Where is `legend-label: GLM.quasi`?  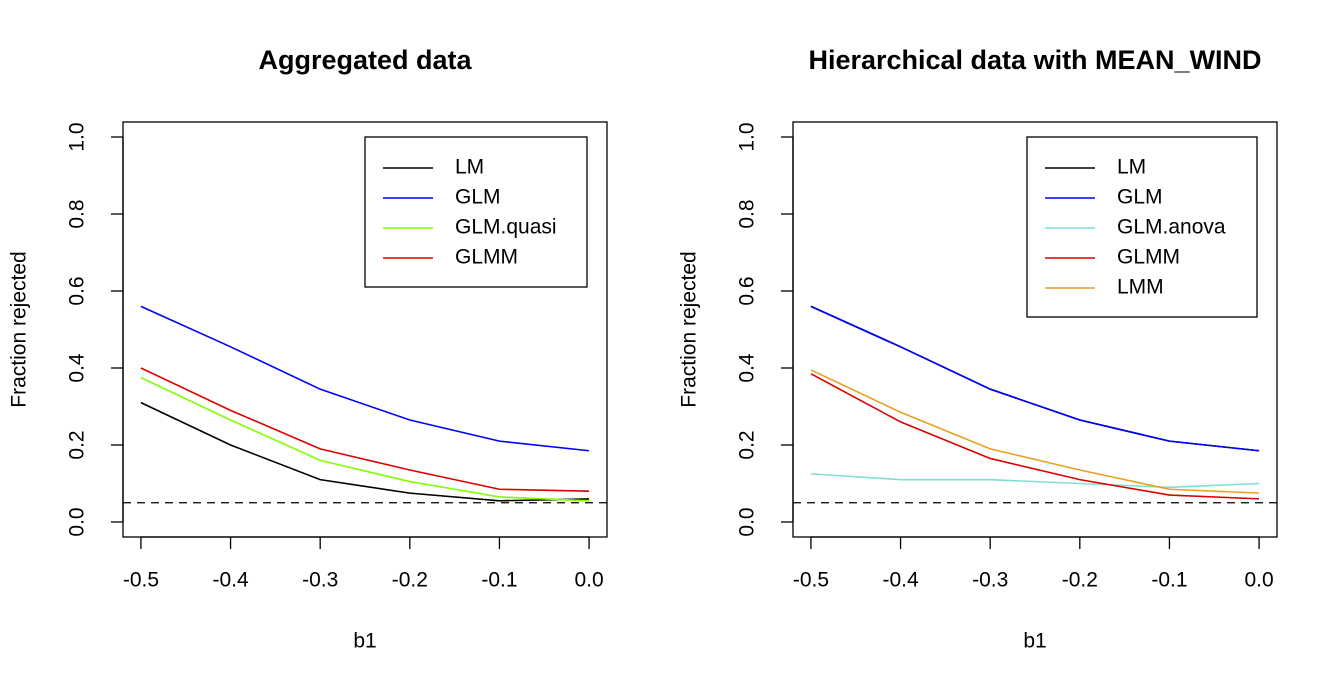 legend-label: GLM.quasi is located at coordinates (506, 227).